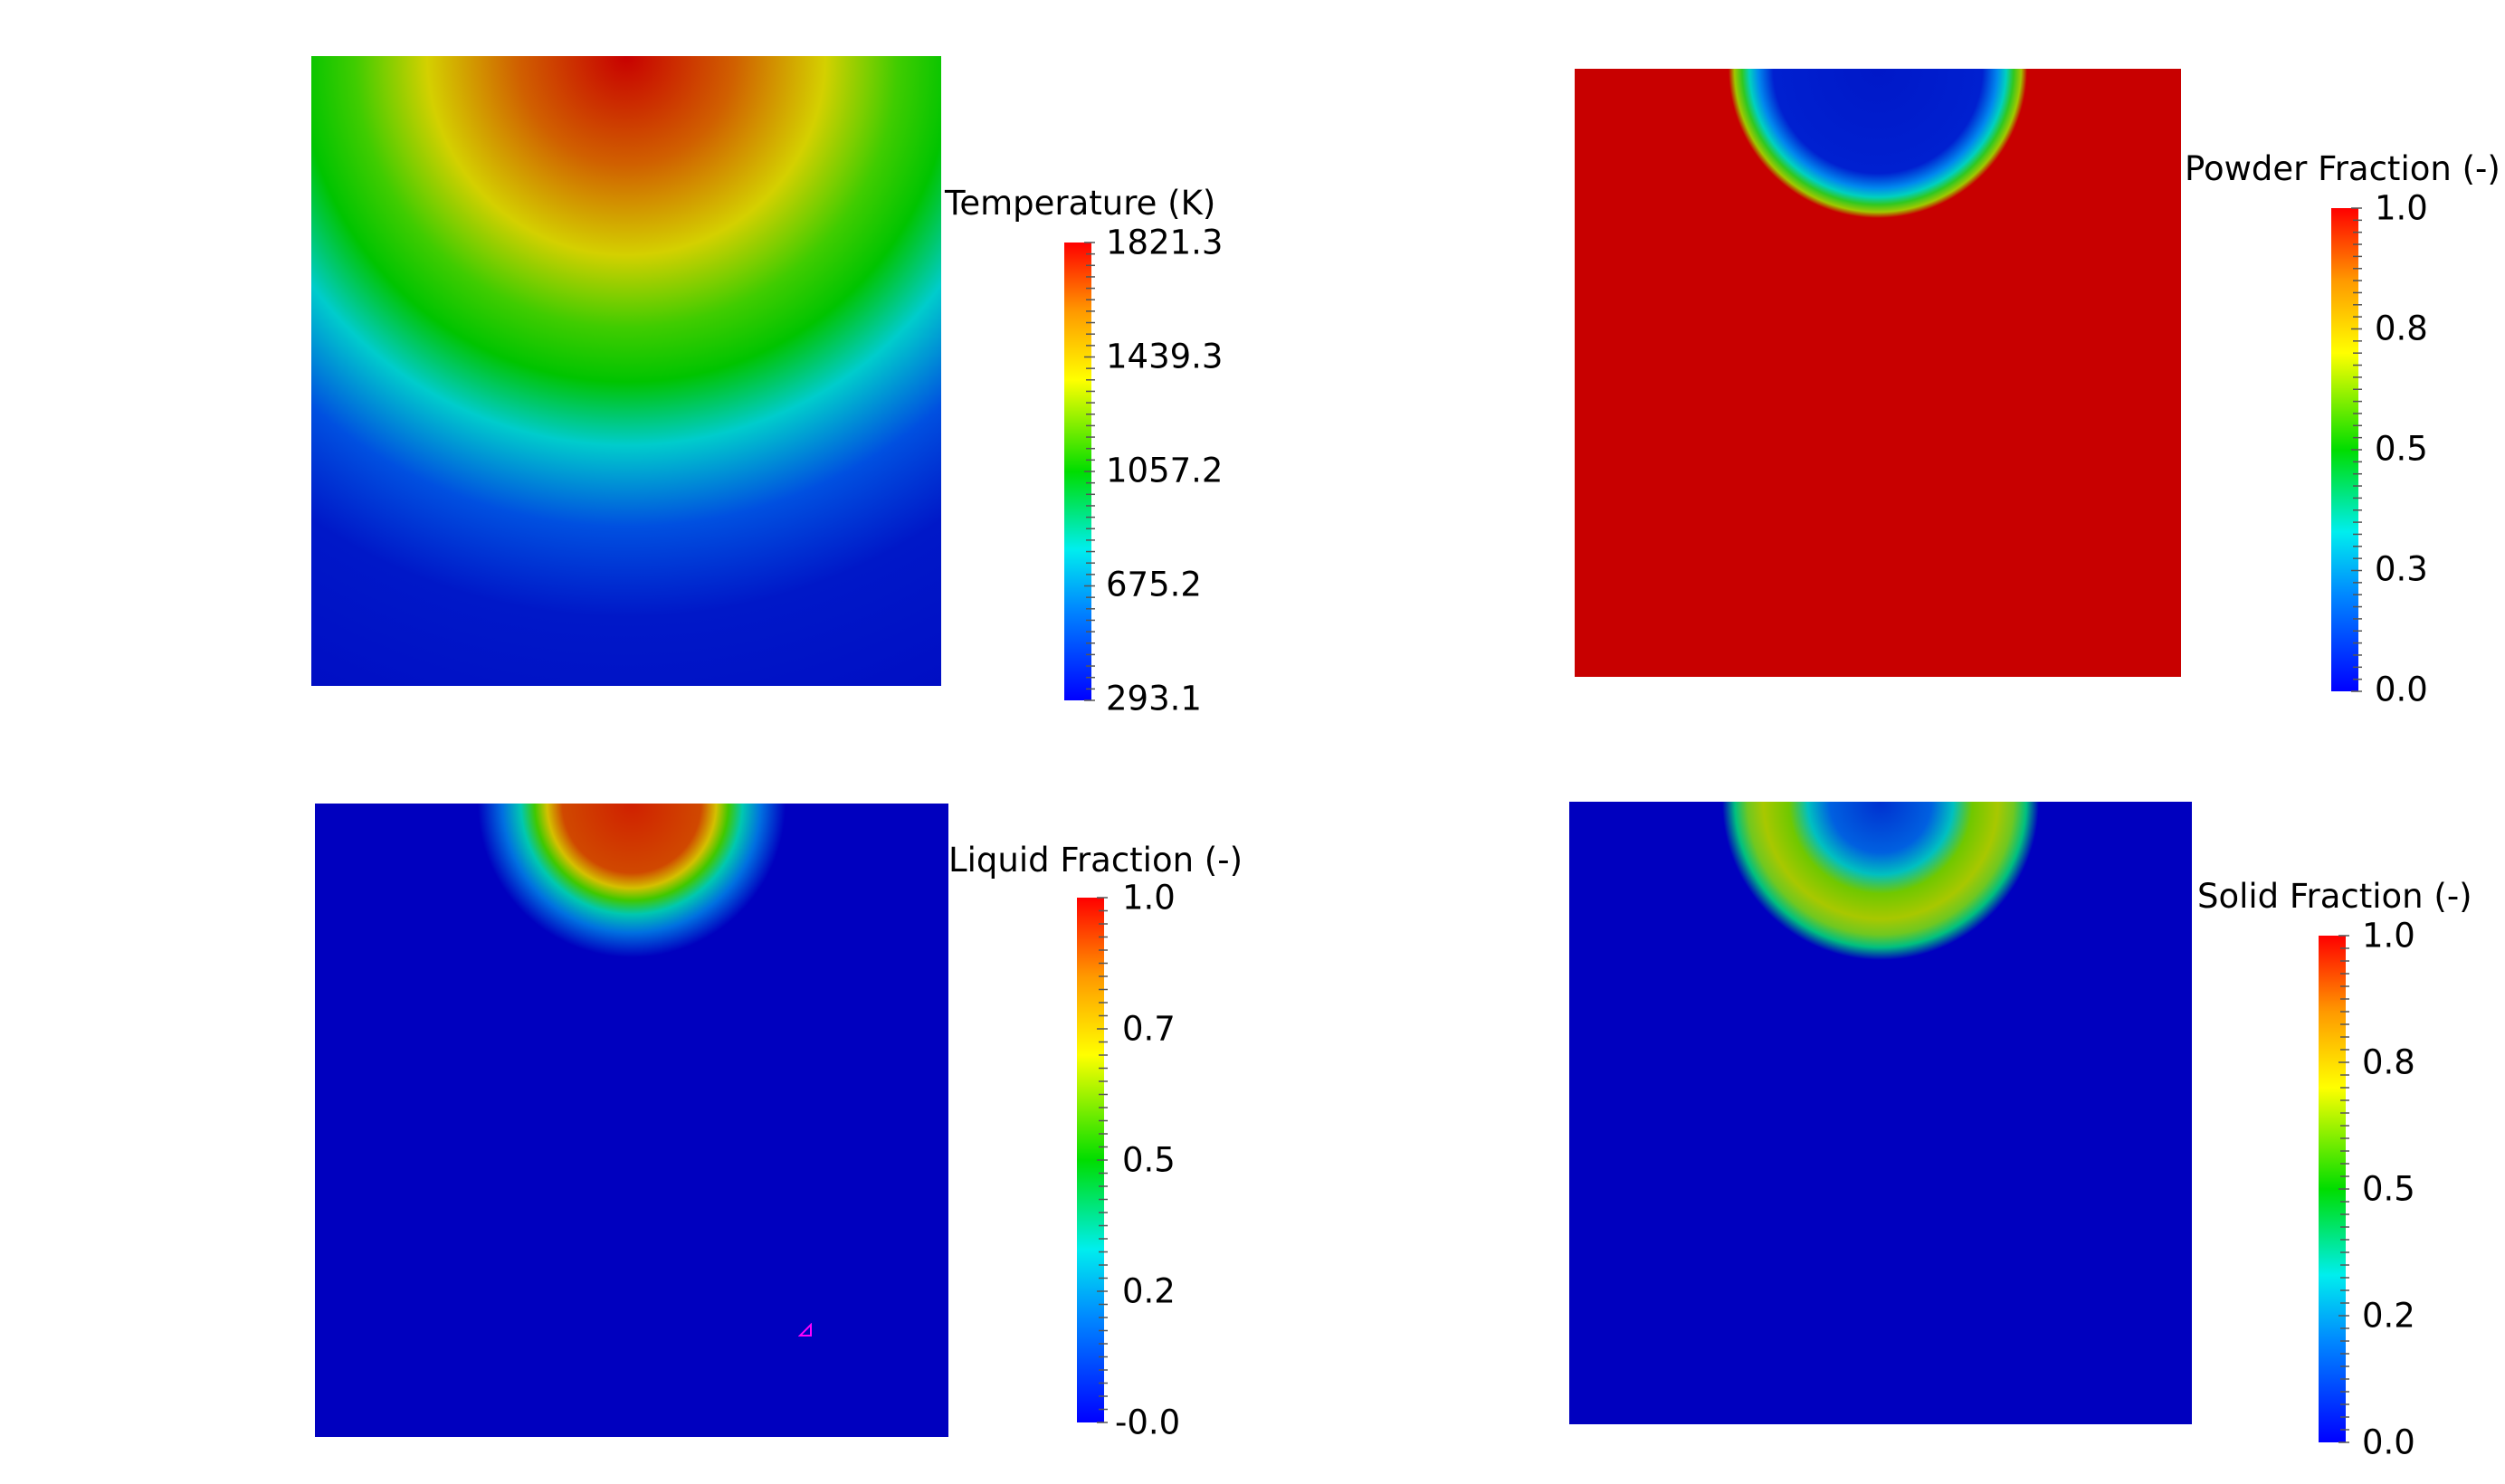  Describe the element at coordinates (2401, 569) in the screenshot. I see `colorbar-label: 0.3` at that location.